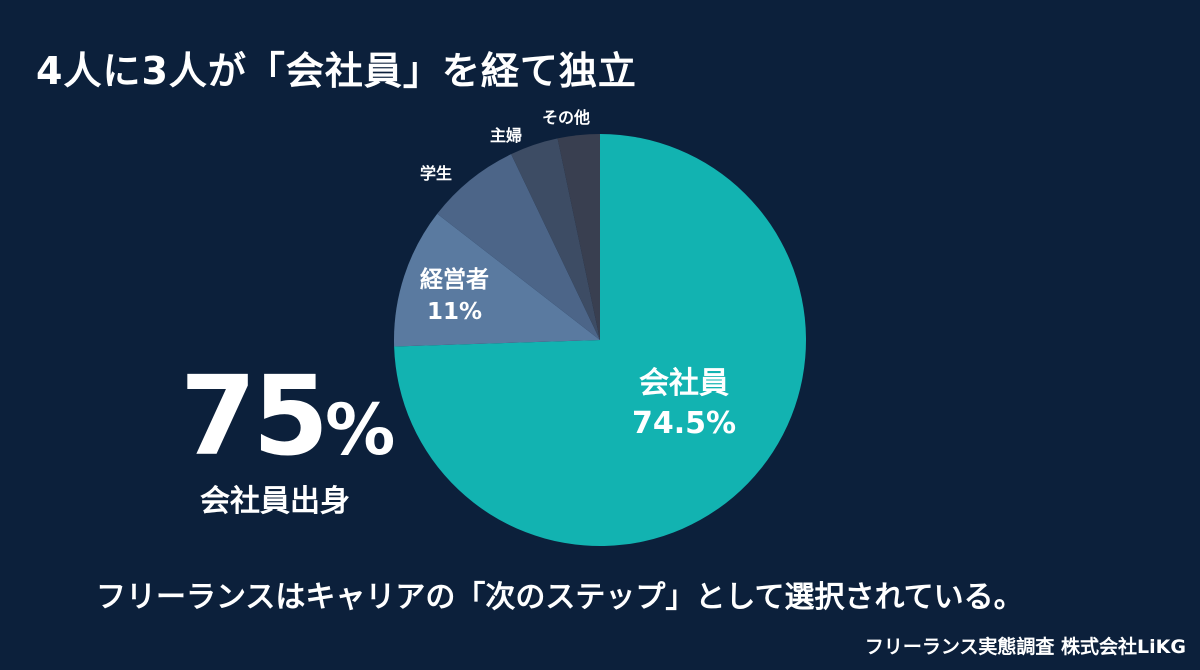  Describe the element at coordinates (566, 117) in the screenshot. I see `label-sonota: その他` at that location.